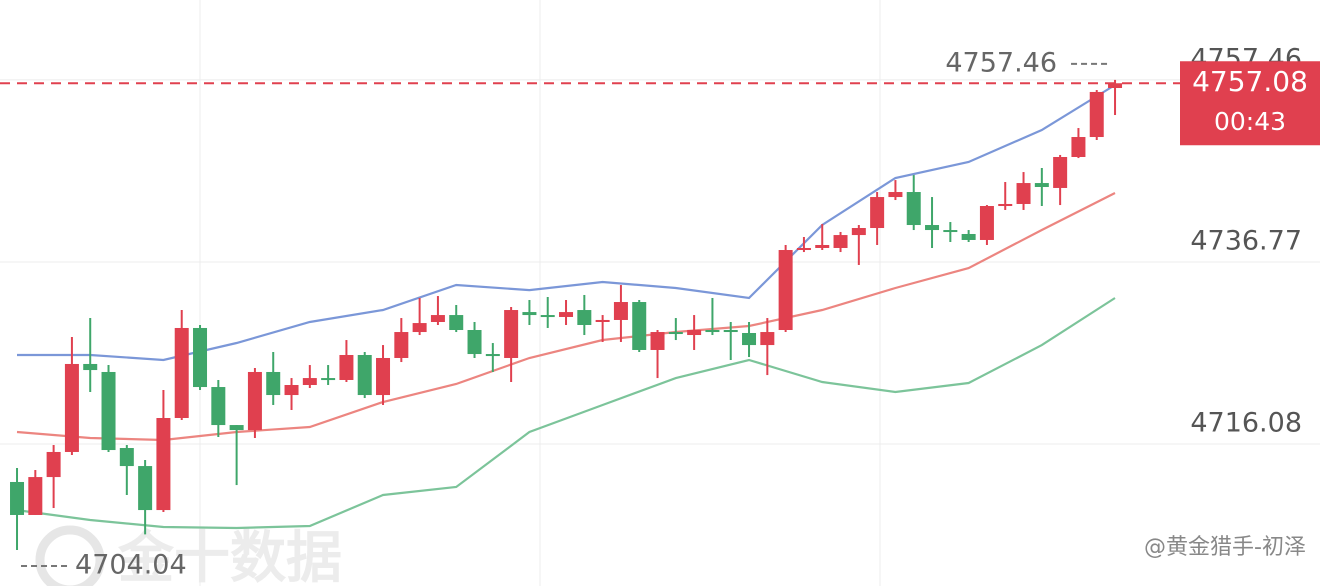 Image resolution: width=1320 pixels, height=586 pixels. I want to click on high-label: 4757.46, so click(1001, 62).